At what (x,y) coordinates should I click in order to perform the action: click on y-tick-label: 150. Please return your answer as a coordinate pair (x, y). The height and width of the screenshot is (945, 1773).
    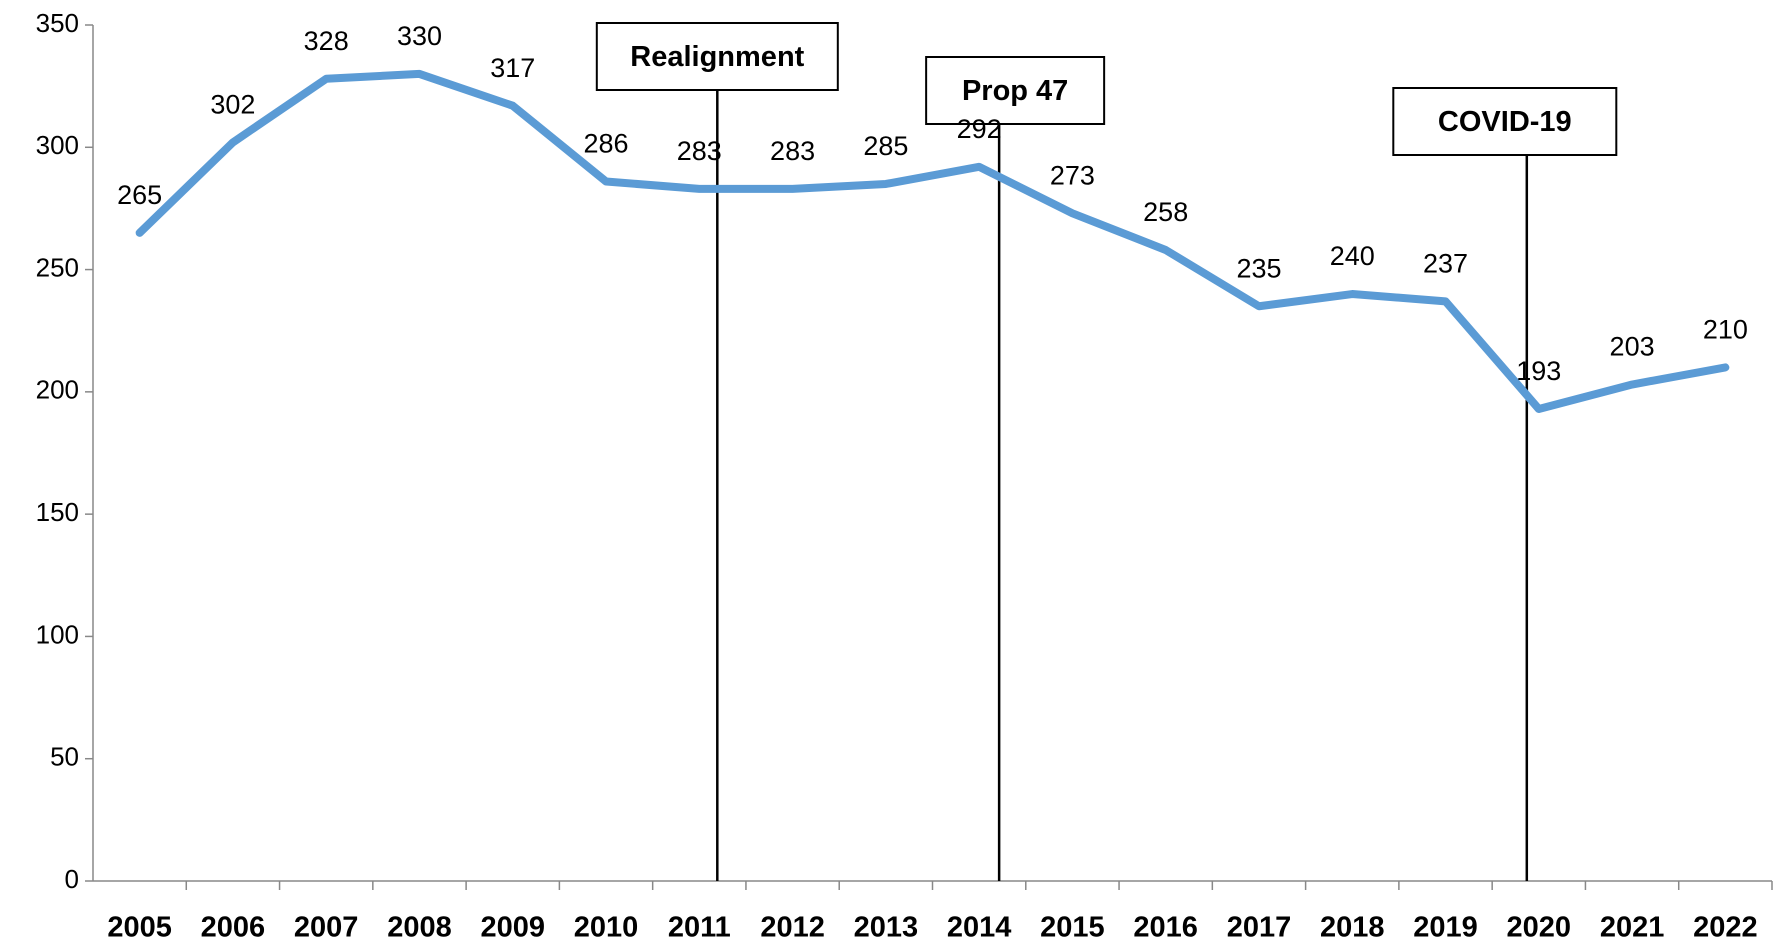
    Looking at the image, I should click on (57, 512).